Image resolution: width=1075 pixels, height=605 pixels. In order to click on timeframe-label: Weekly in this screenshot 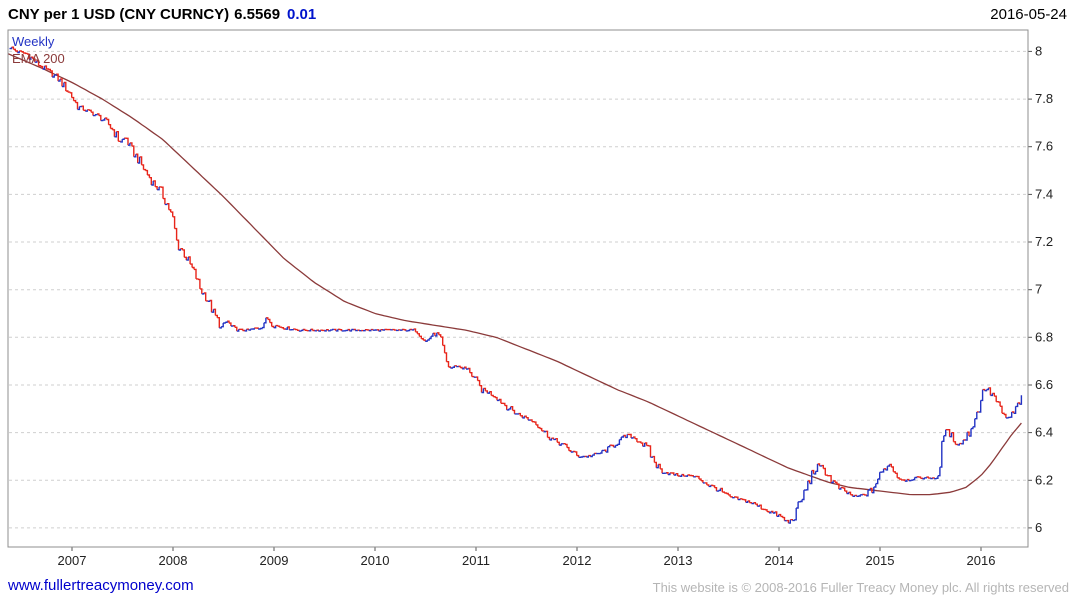, I will do `click(33, 41)`.